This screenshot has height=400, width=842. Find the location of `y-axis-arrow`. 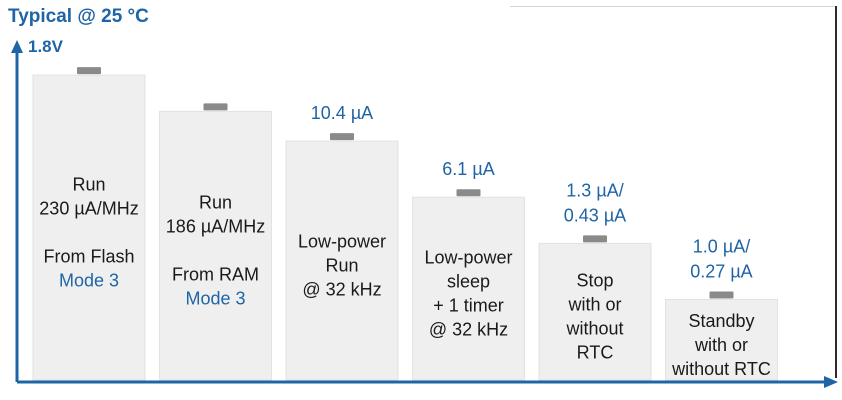

y-axis-arrow is located at coordinates (17, 46).